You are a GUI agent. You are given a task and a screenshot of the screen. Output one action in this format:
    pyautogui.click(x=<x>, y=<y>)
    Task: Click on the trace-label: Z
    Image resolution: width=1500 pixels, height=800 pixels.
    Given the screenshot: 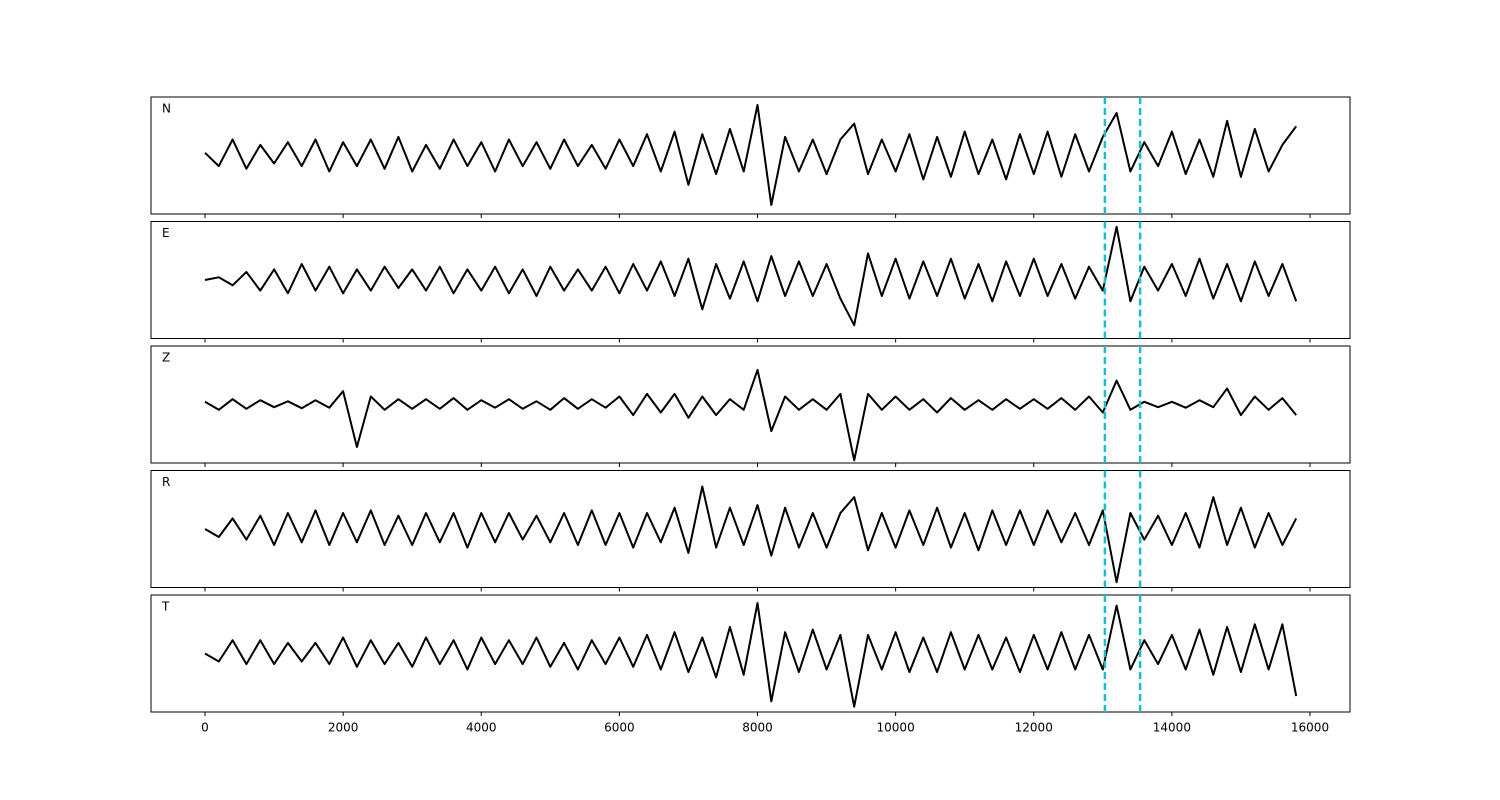 What is the action you would take?
    pyautogui.click(x=166, y=358)
    